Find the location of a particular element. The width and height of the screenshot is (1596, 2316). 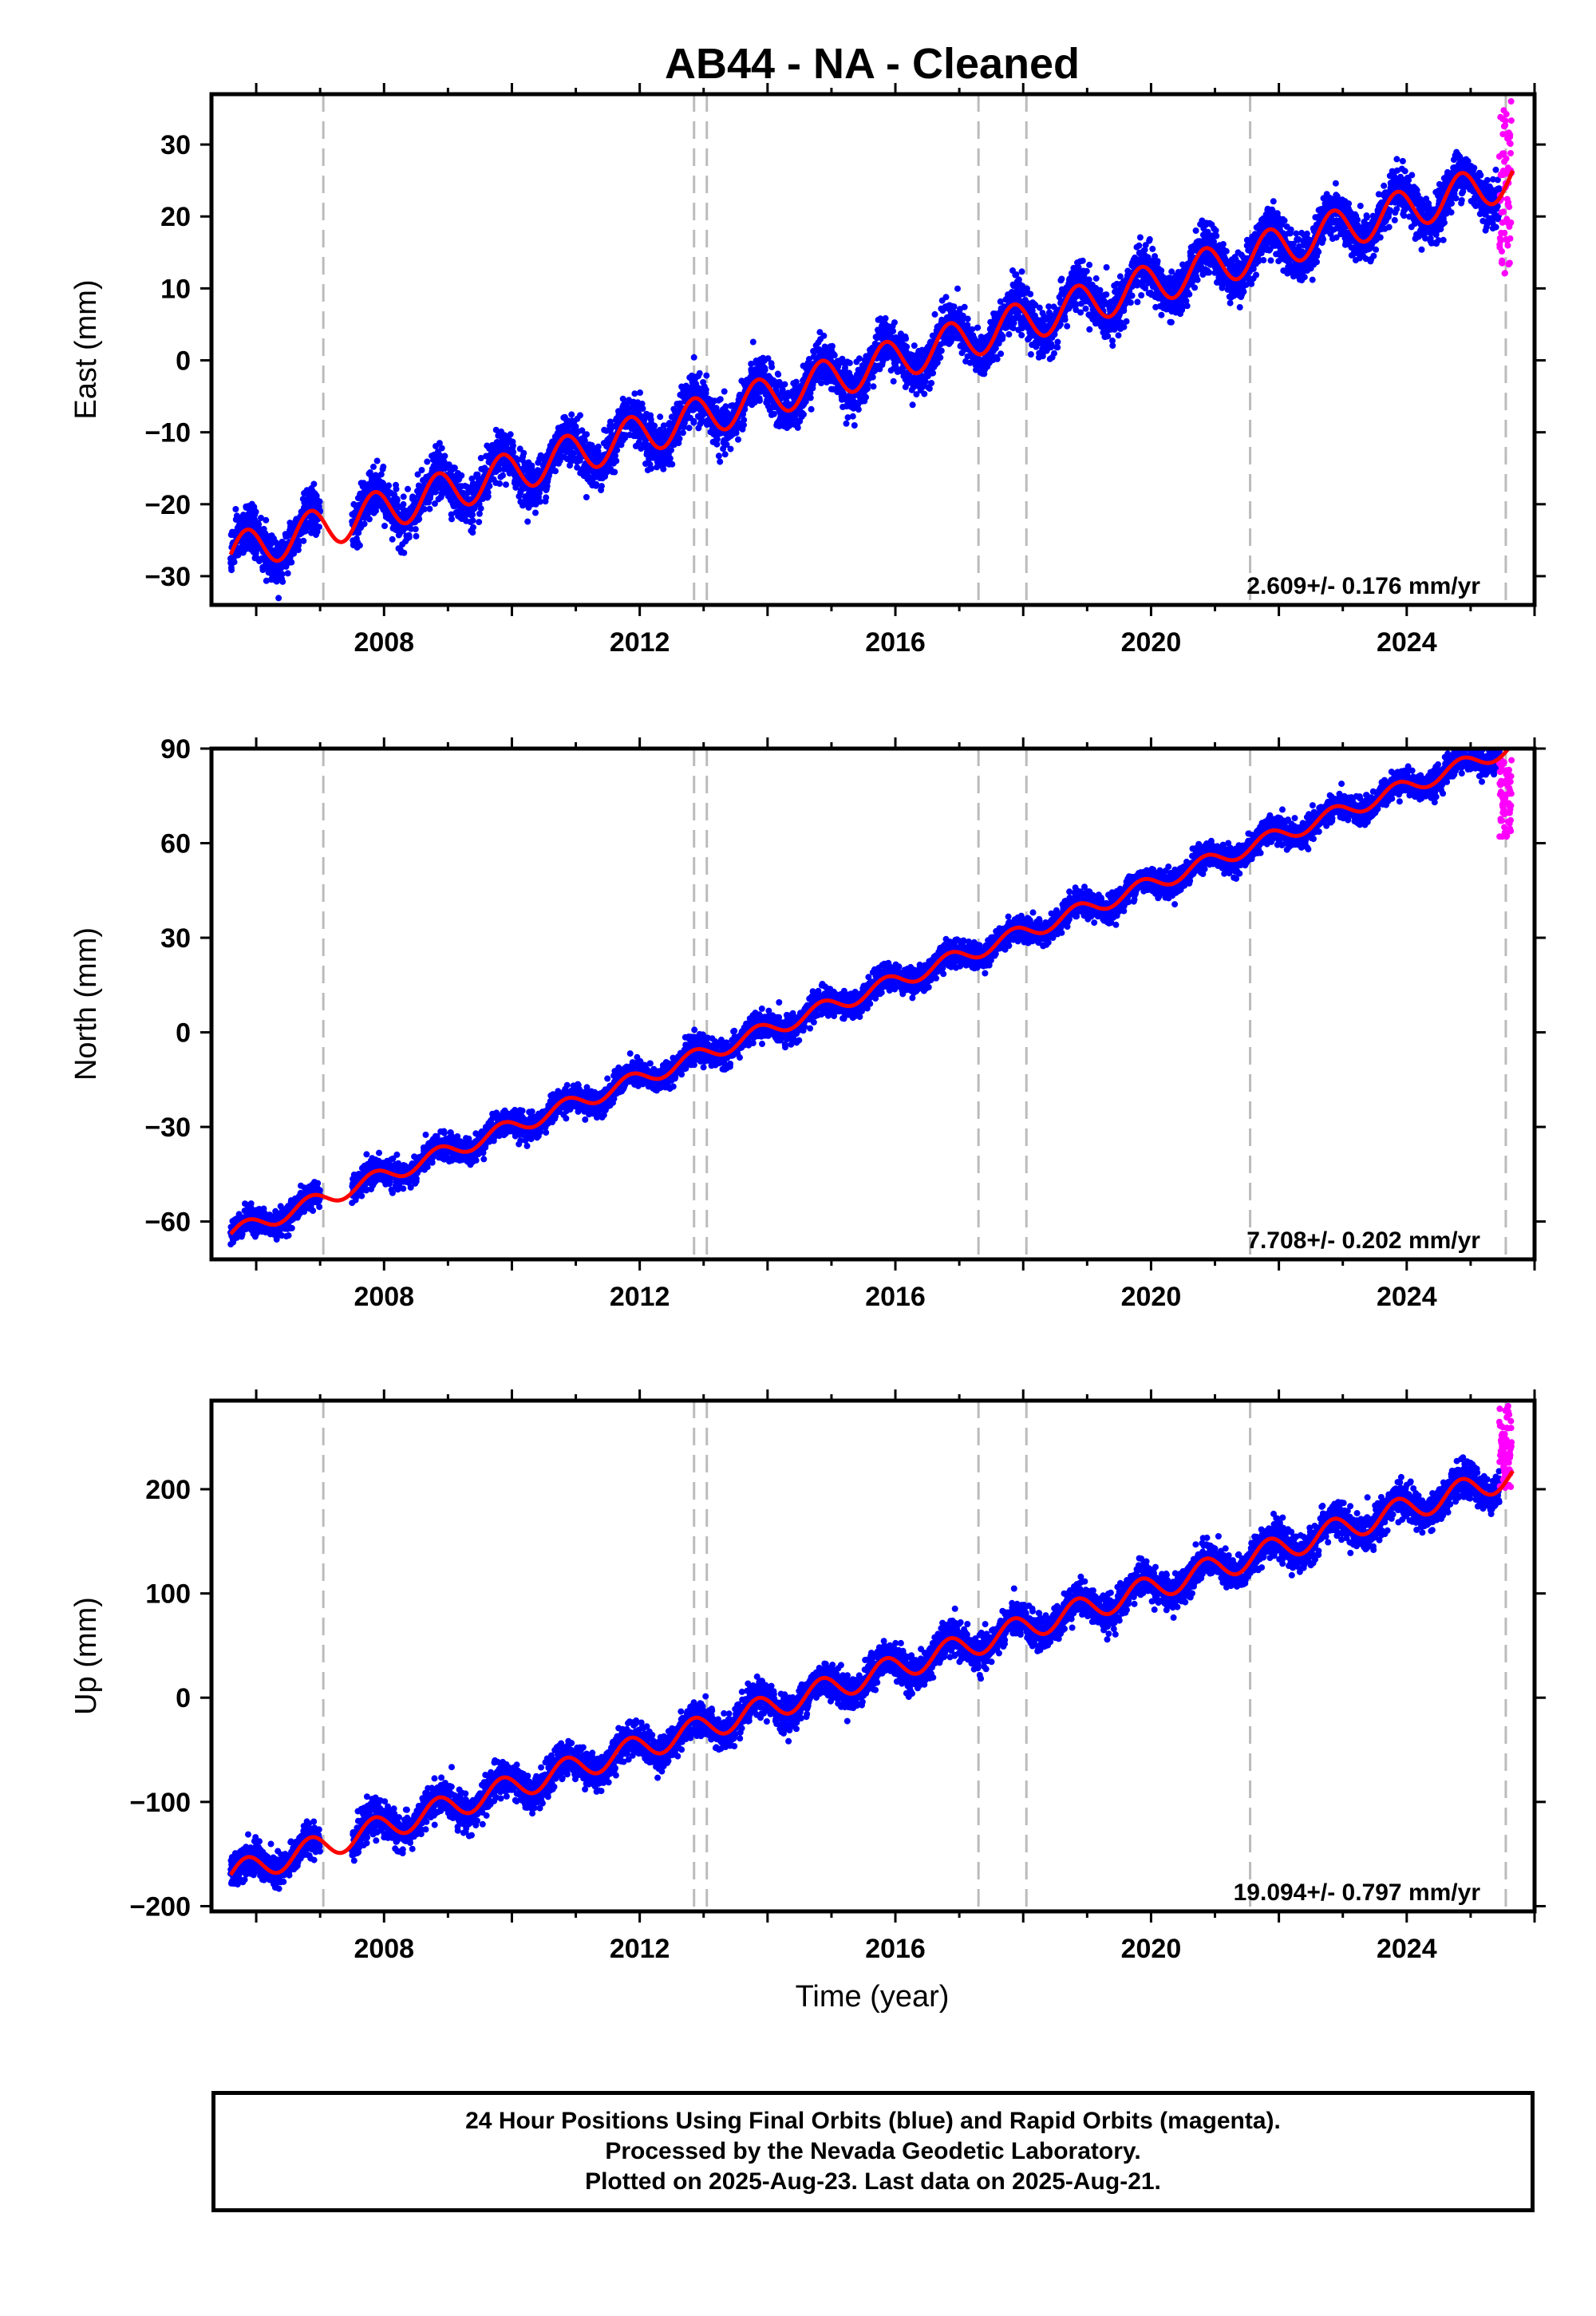

figure-title: AB44 - NA - Cleaned is located at coordinates (873, 64).